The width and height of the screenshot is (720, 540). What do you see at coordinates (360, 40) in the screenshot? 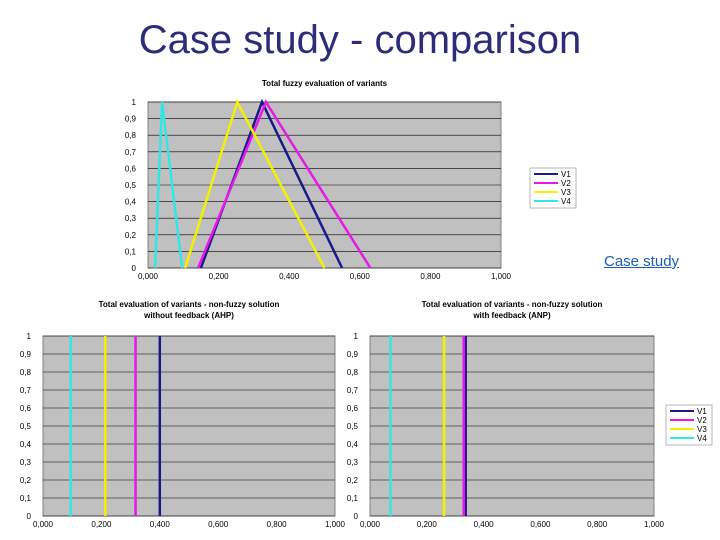
I see `slide-title: Case study - comparison` at bounding box center [360, 40].